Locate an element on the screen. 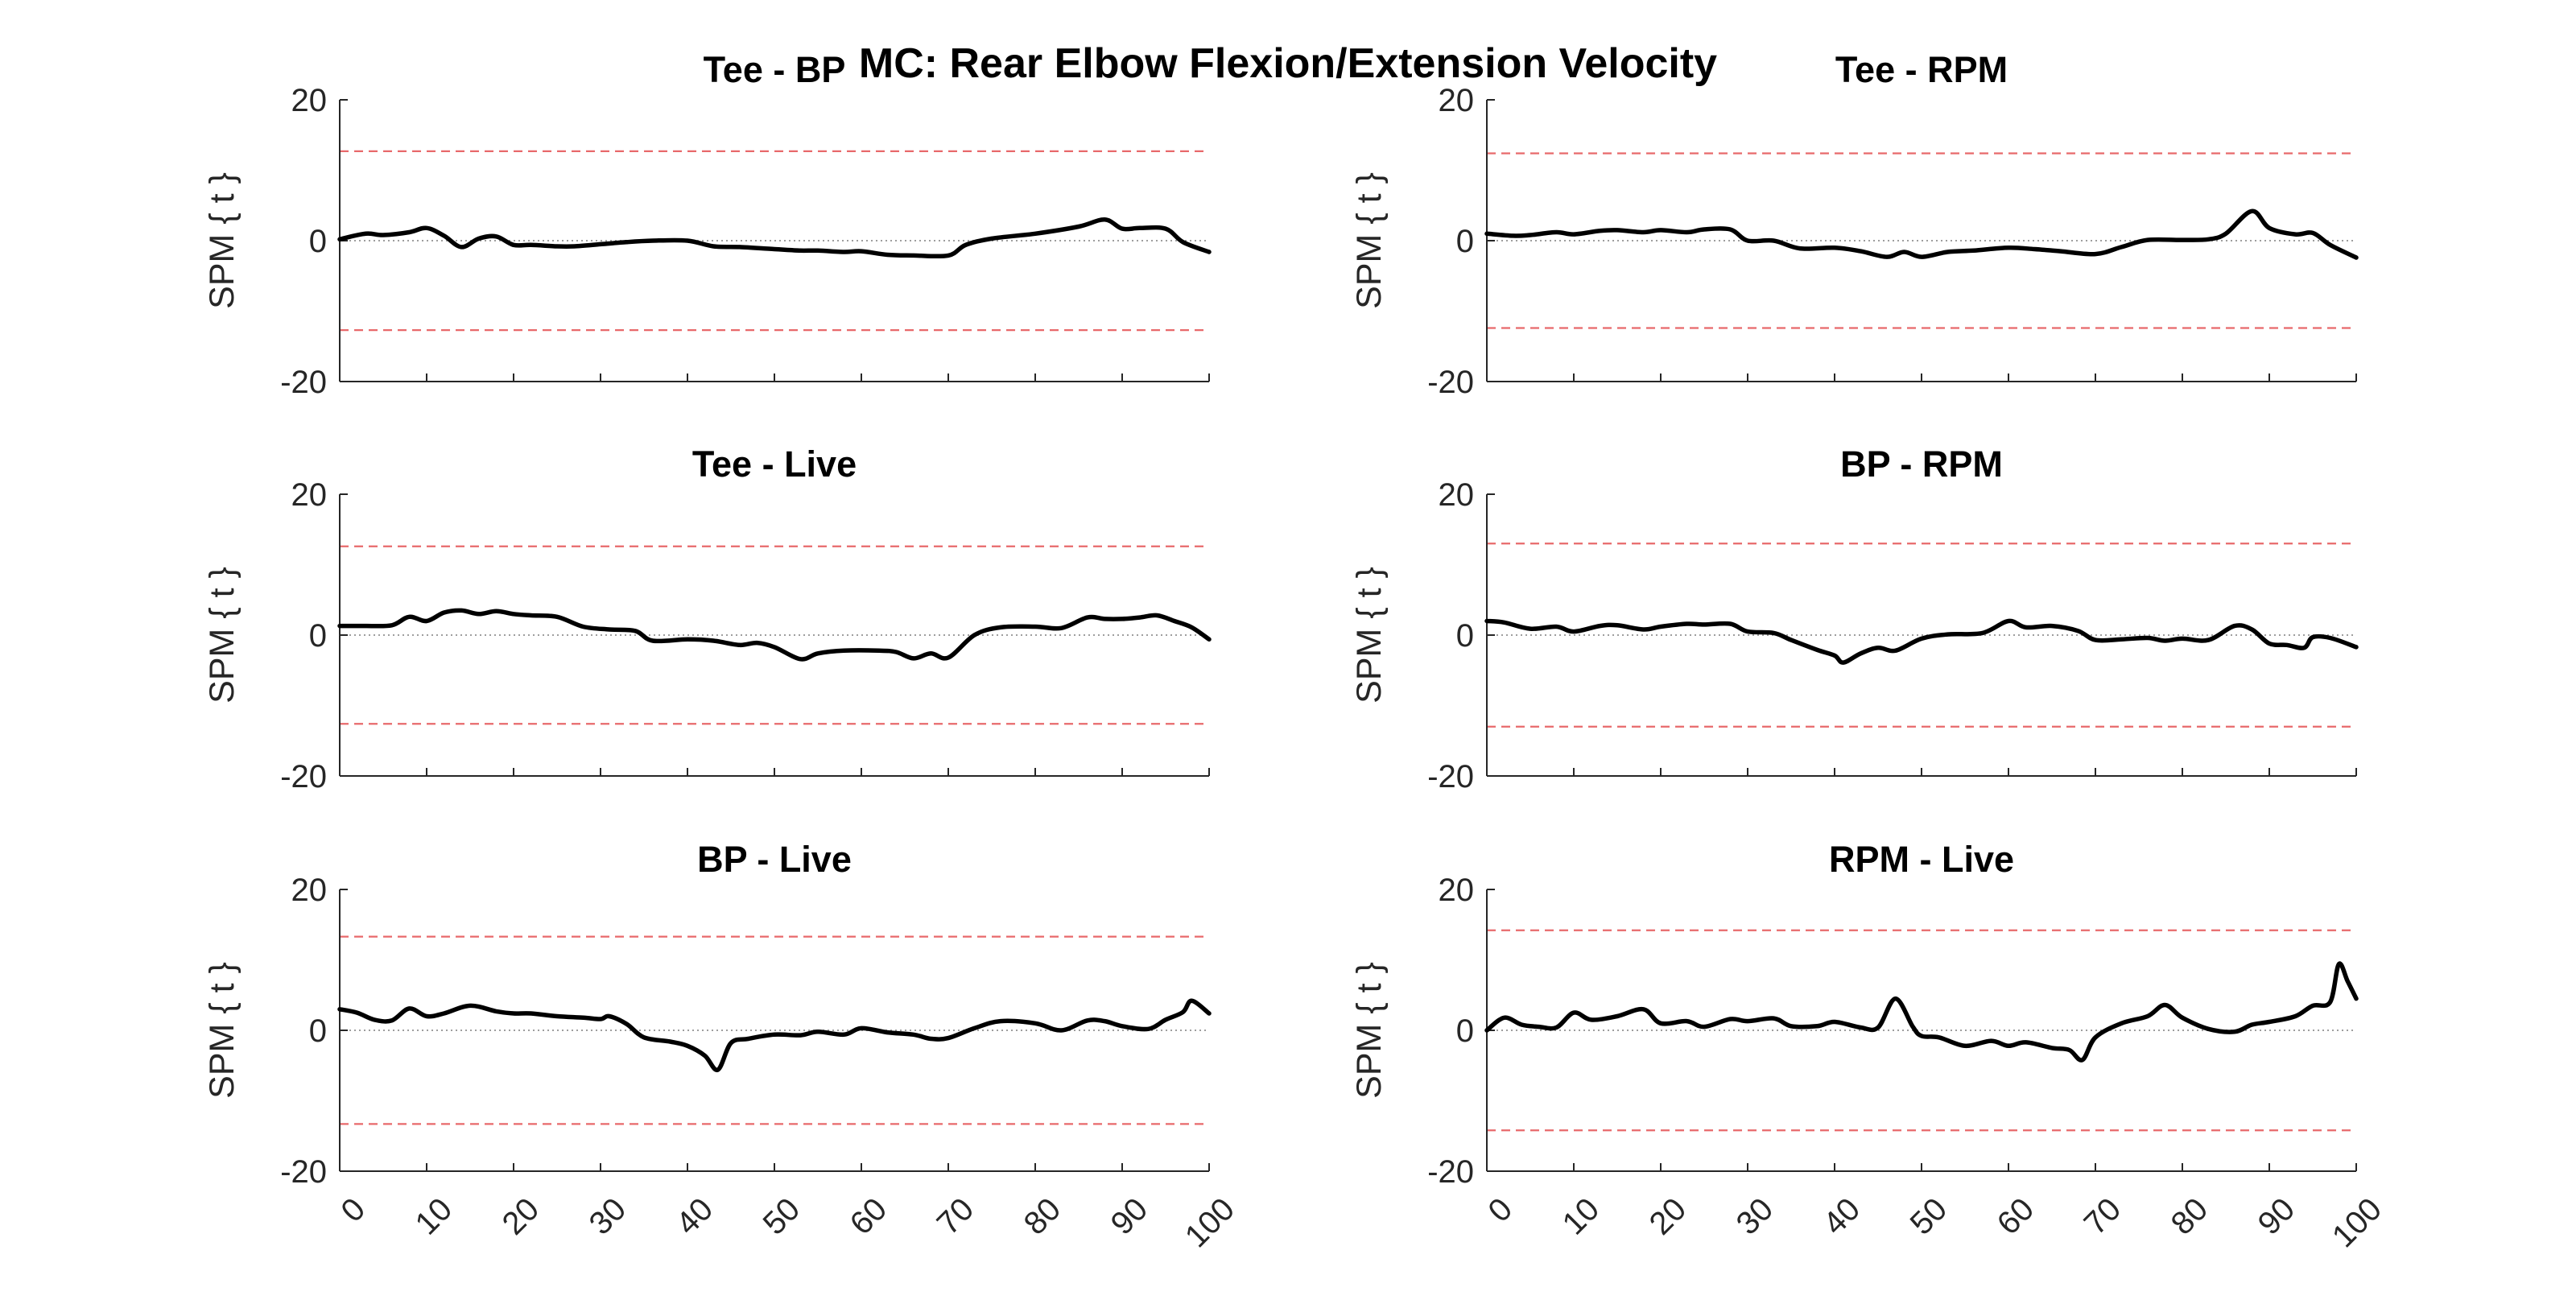 The width and height of the screenshot is (2576, 1304). chart-panel-2: Tee - RPM -20 0 20 SPM { t } is located at coordinates (1854, 224).